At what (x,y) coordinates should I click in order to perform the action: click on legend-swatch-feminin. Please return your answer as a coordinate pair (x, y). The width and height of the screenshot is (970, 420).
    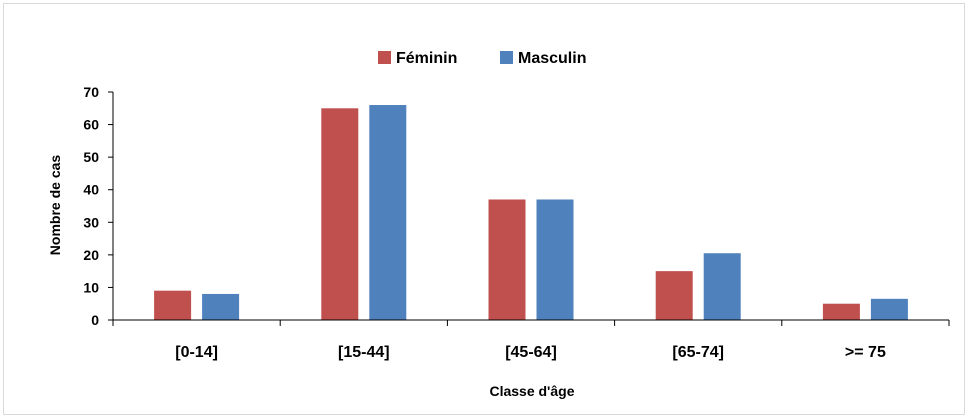
    Looking at the image, I should click on (384, 57).